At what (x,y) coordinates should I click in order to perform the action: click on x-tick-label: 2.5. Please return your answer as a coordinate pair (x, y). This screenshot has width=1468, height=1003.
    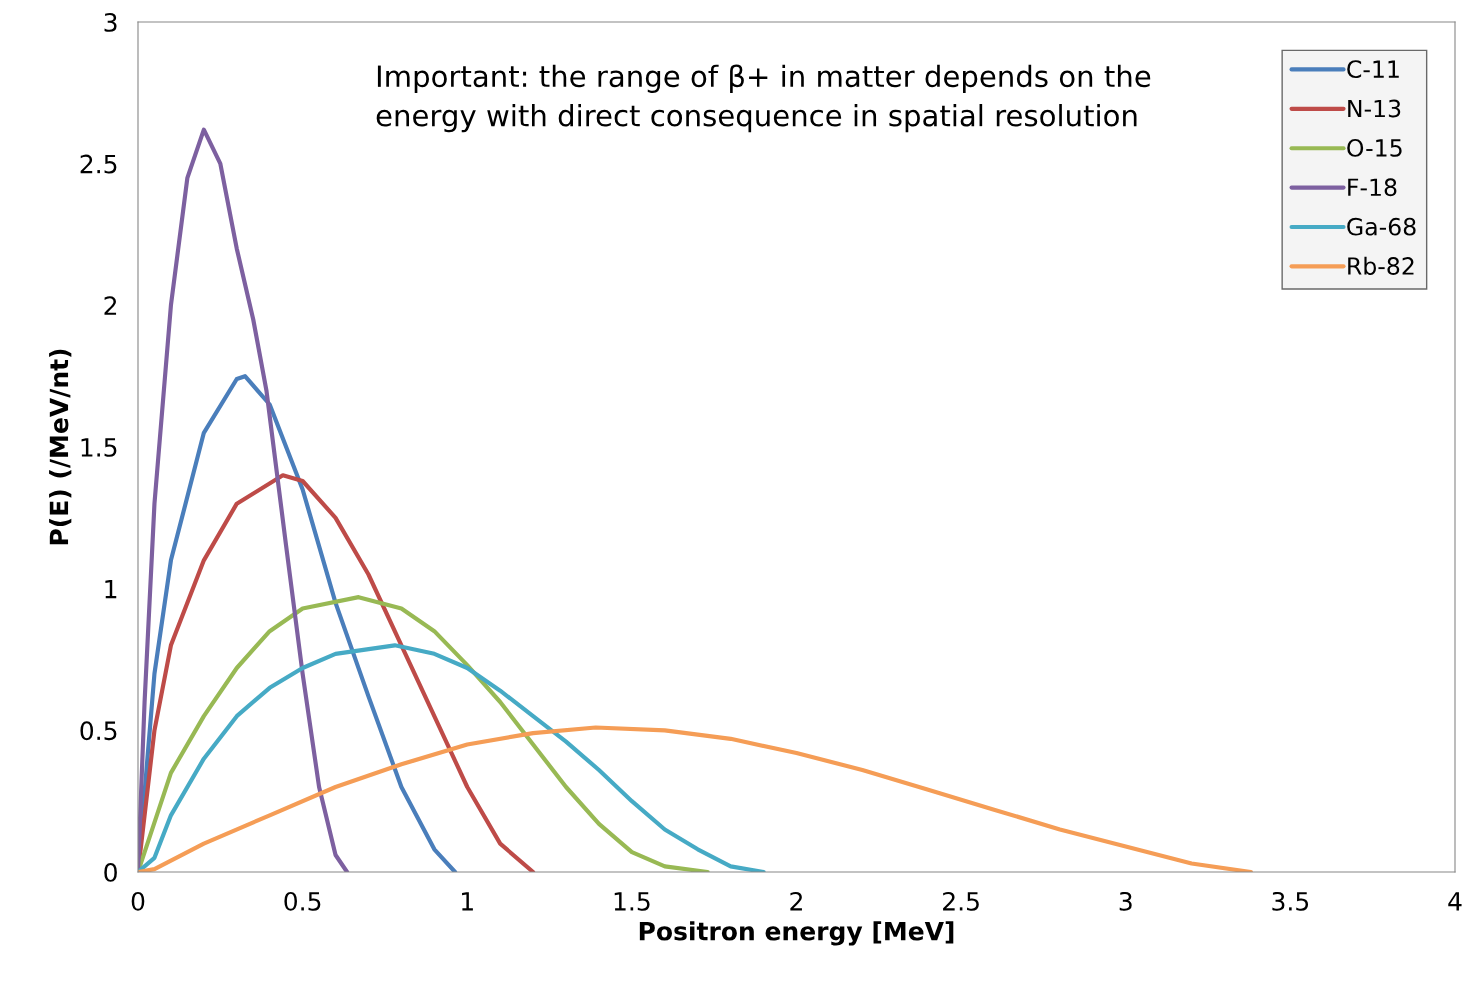
    Looking at the image, I should click on (961, 901).